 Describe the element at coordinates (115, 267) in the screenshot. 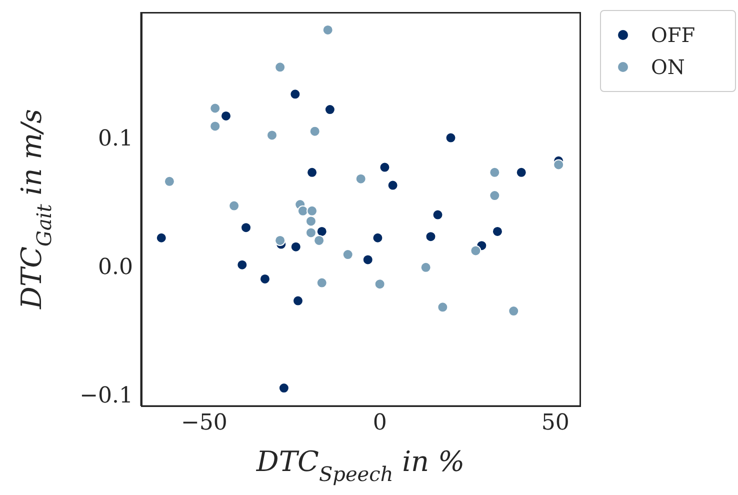

I see `y-tick-label: 0.0` at that location.